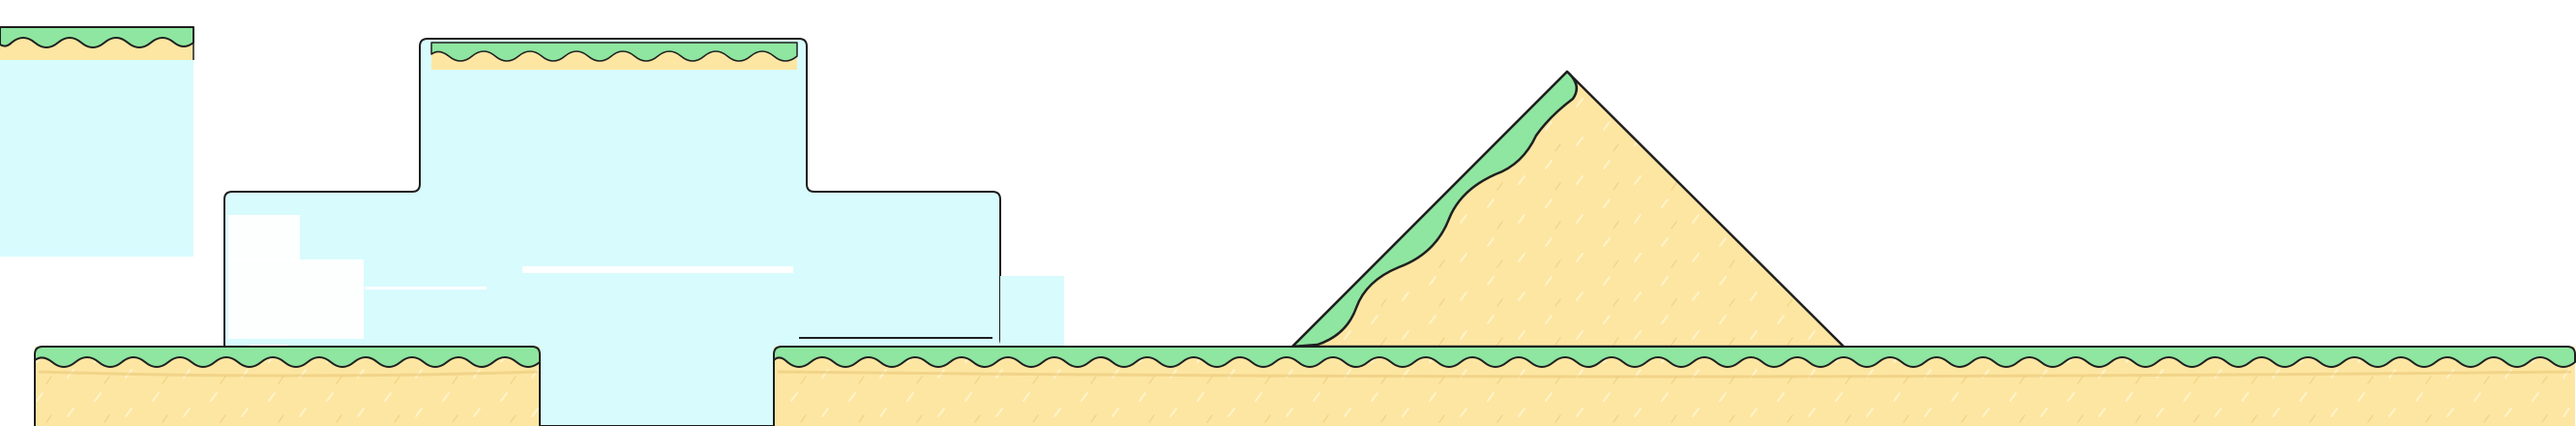 The height and width of the screenshot is (426, 2576). I want to click on floating-platform-top-middle, so click(614, 56).